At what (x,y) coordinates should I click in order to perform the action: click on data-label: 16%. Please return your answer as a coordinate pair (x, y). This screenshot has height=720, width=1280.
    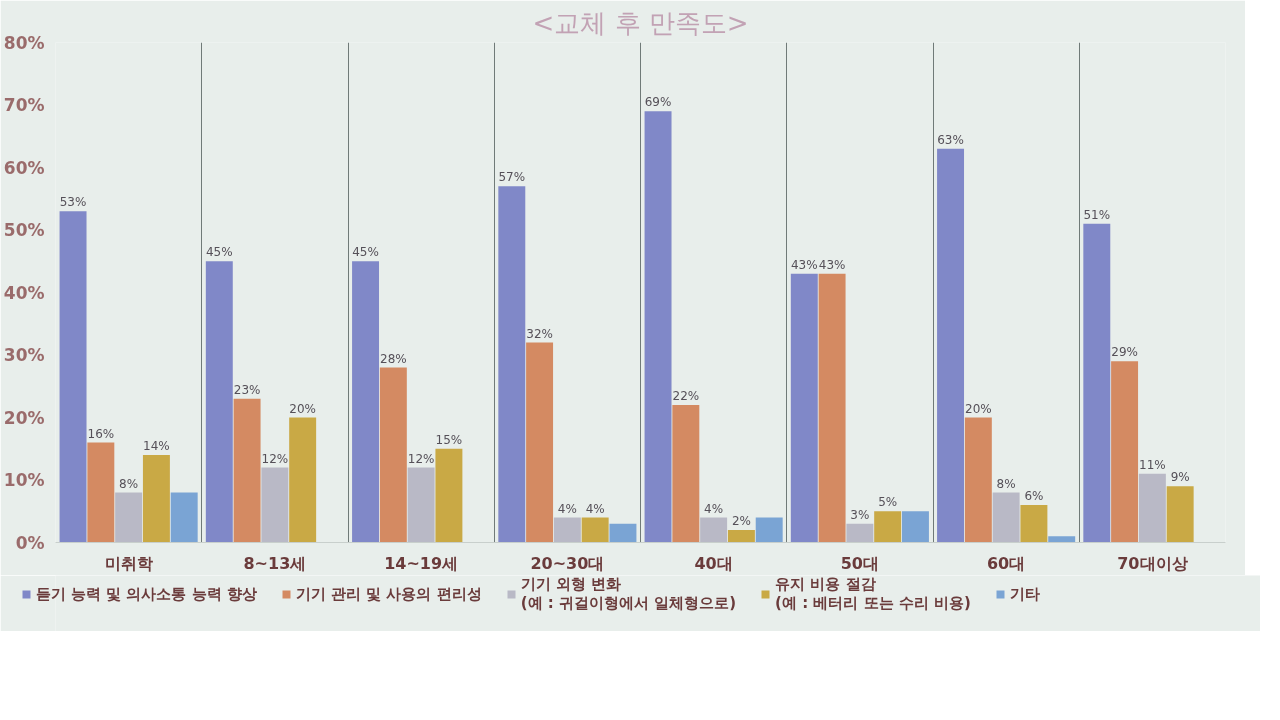
    Looking at the image, I should click on (101, 433).